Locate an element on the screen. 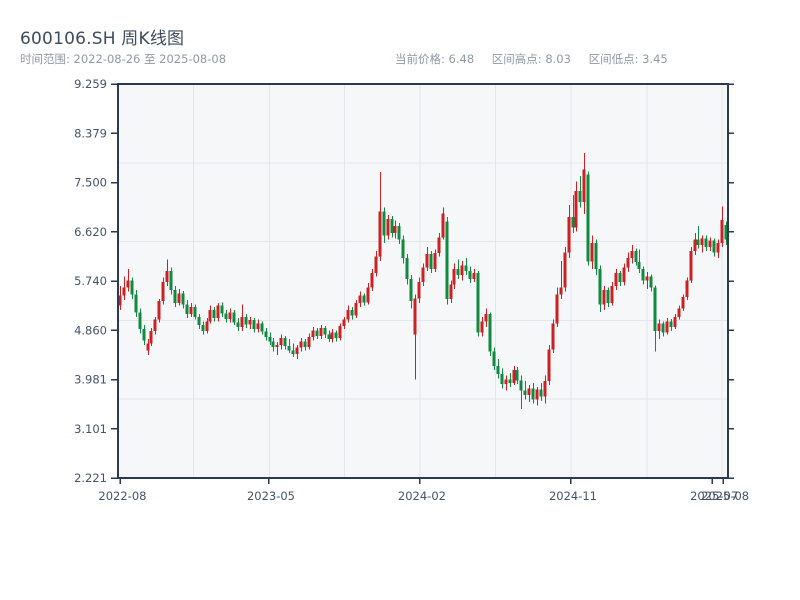 The height and width of the screenshot is (600, 800). x-tick-label: 2024-11 is located at coordinates (573, 496).